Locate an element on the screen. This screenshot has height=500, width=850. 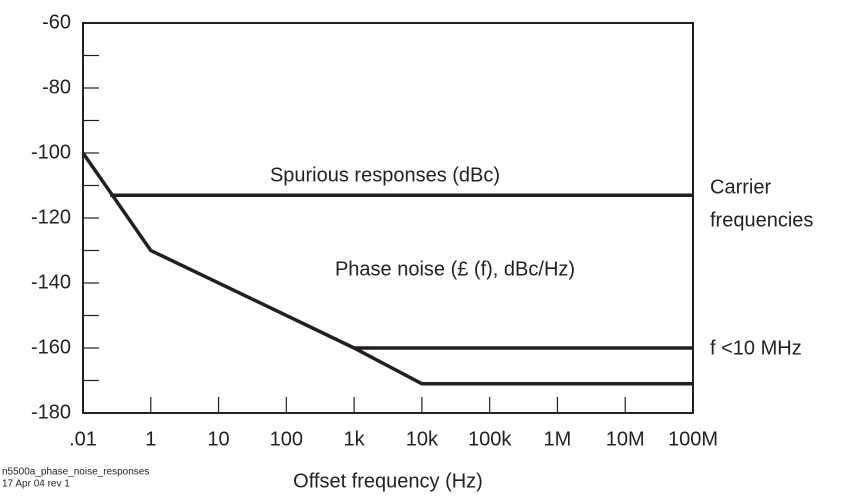
annotation: Spurious responses (dBc) is located at coordinates (385, 175).